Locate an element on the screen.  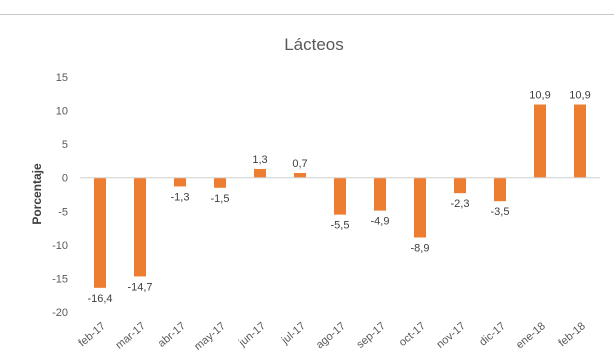
x-tick-label: oct-17 is located at coordinates (412, 334).